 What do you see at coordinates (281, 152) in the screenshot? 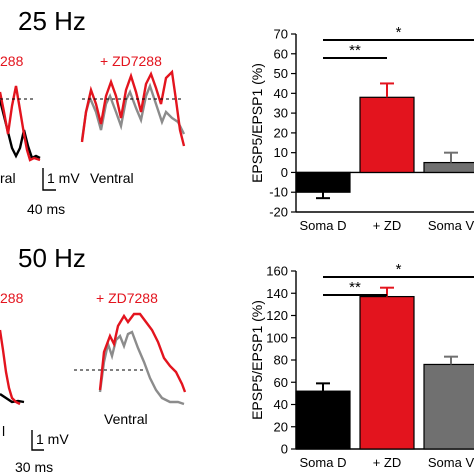
I see `y-tick-label: 10` at bounding box center [281, 152].